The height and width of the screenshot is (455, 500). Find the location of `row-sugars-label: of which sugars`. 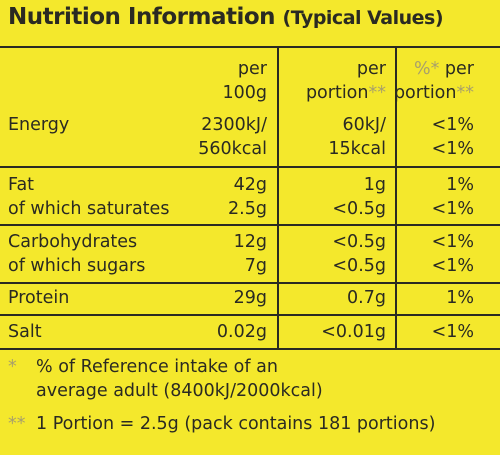

row-sugars-label: of which sugars is located at coordinates (77, 266).